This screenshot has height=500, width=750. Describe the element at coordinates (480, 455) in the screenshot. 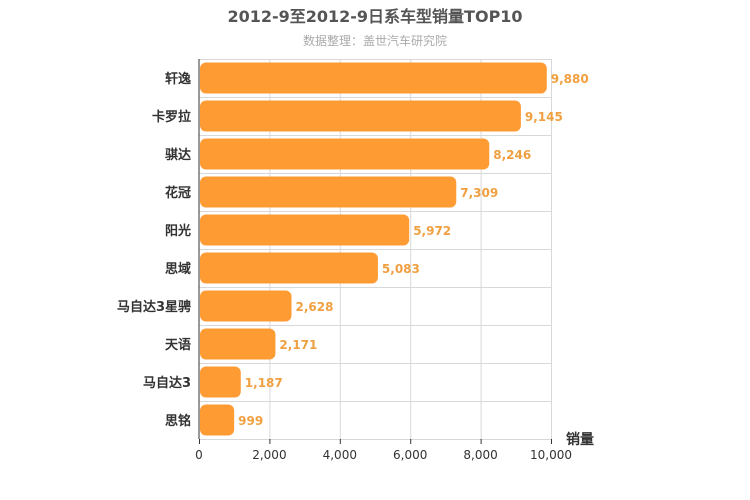

I see `x-tick-label: 8,000` at that location.